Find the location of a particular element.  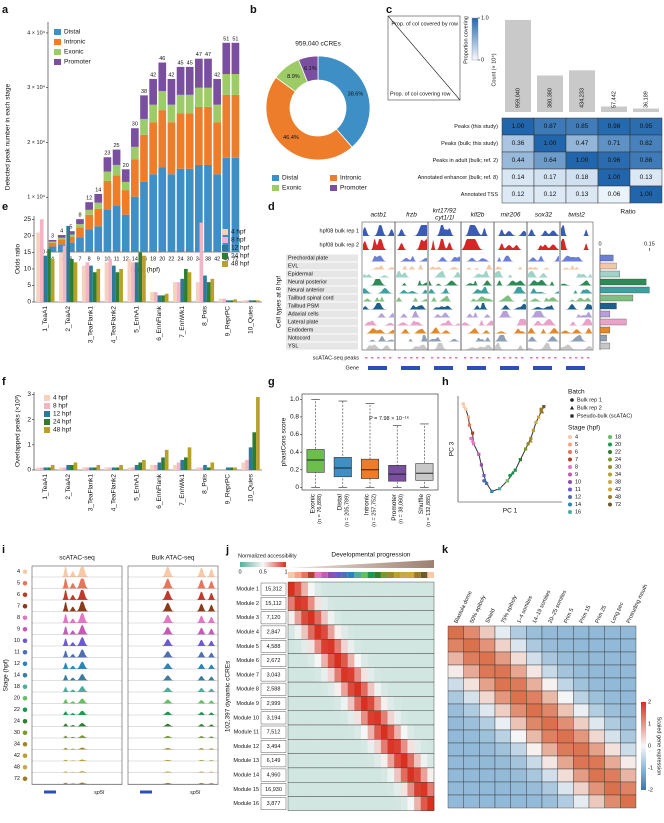

x-tick-label: 42 is located at coordinates (217, 259).